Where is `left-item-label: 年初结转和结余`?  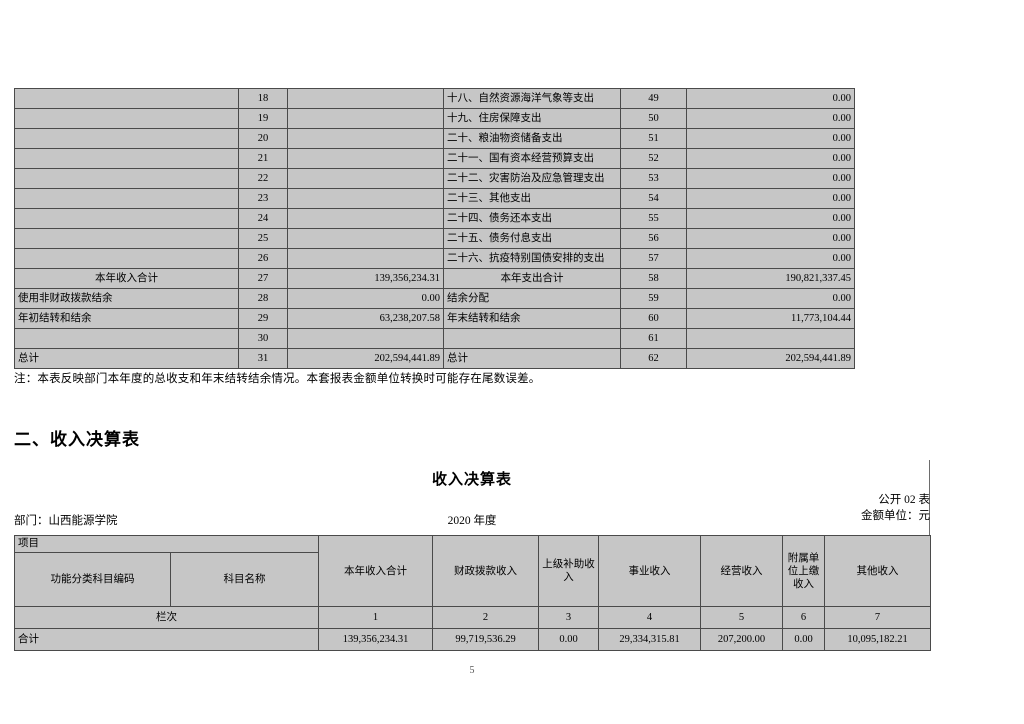
left-item-label: 年初结转和结余 is located at coordinates (126, 318).